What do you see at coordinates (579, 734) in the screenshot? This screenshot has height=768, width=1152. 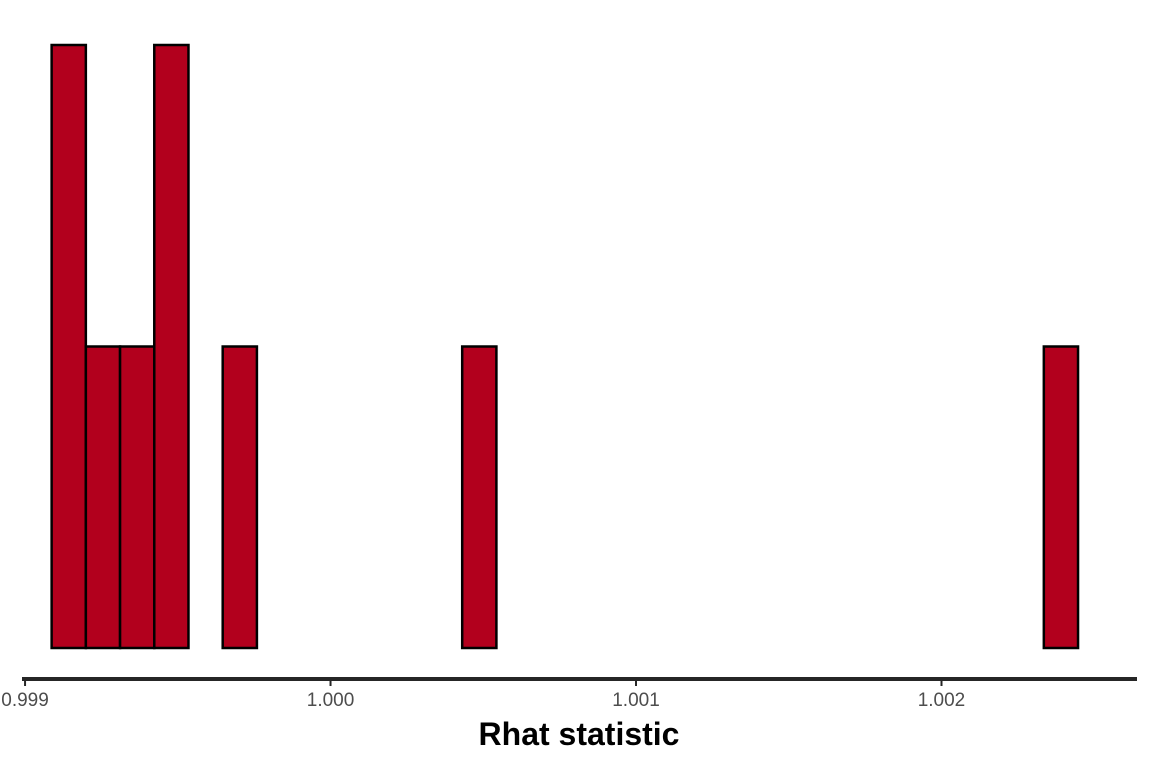 I see `x-axis-title: Rhat statistic` at bounding box center [579, 734].